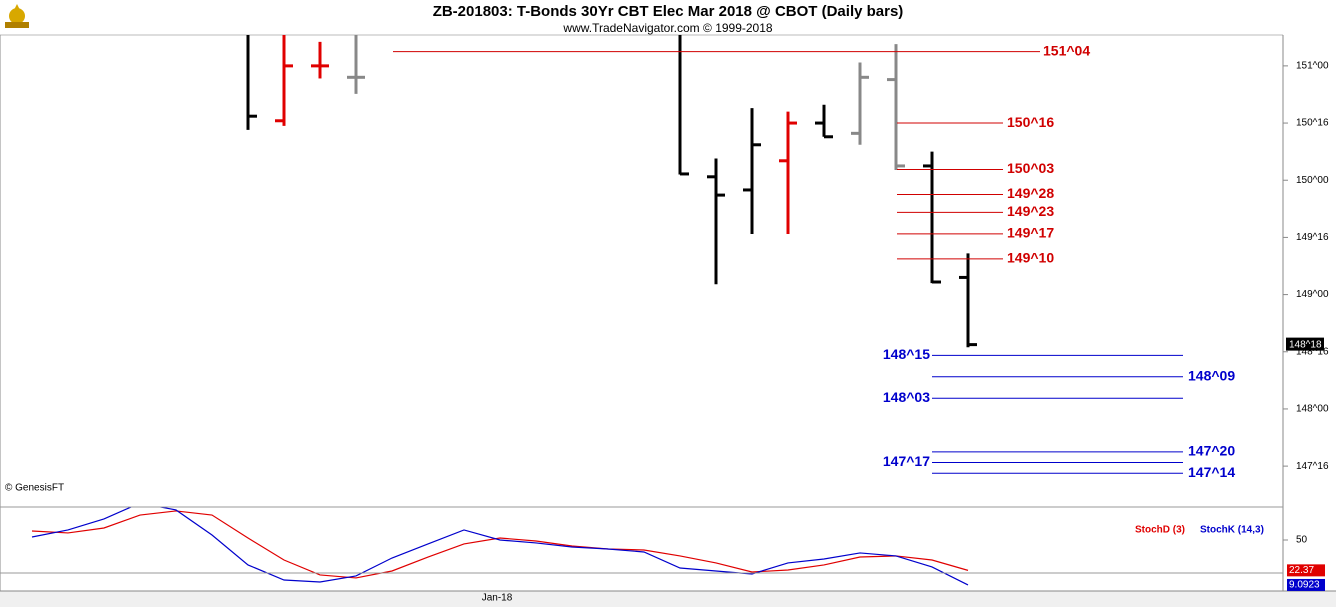  What do you see at coordinates (906, 354) in the screenshot?
I see `level-label: 148^15` at bounding box center [906, 354].